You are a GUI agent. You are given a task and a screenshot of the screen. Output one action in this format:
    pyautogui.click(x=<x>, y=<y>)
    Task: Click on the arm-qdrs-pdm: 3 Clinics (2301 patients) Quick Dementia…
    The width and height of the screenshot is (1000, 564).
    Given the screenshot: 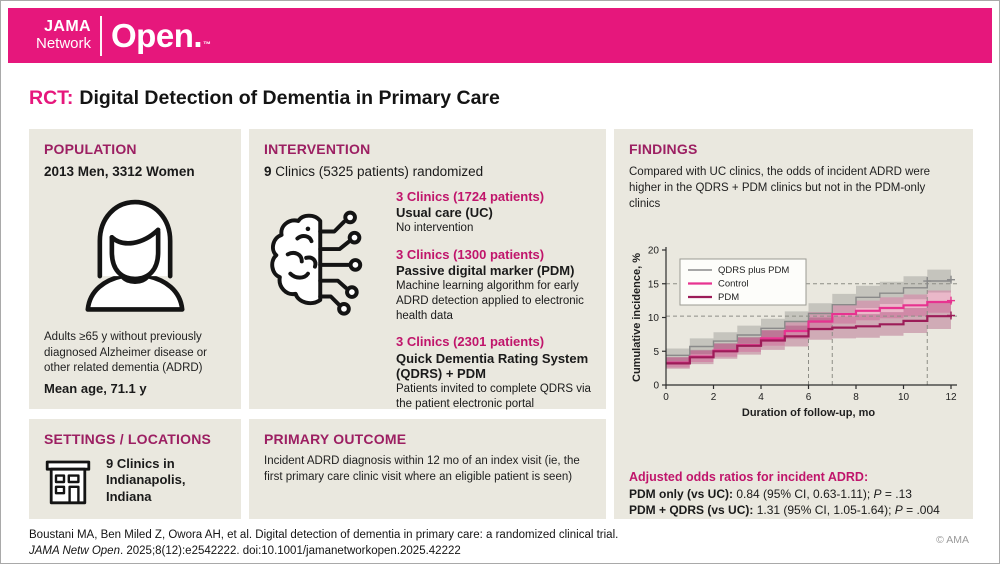 What is the action you would take?
    pyautogui.click(x=493, y=372)
    